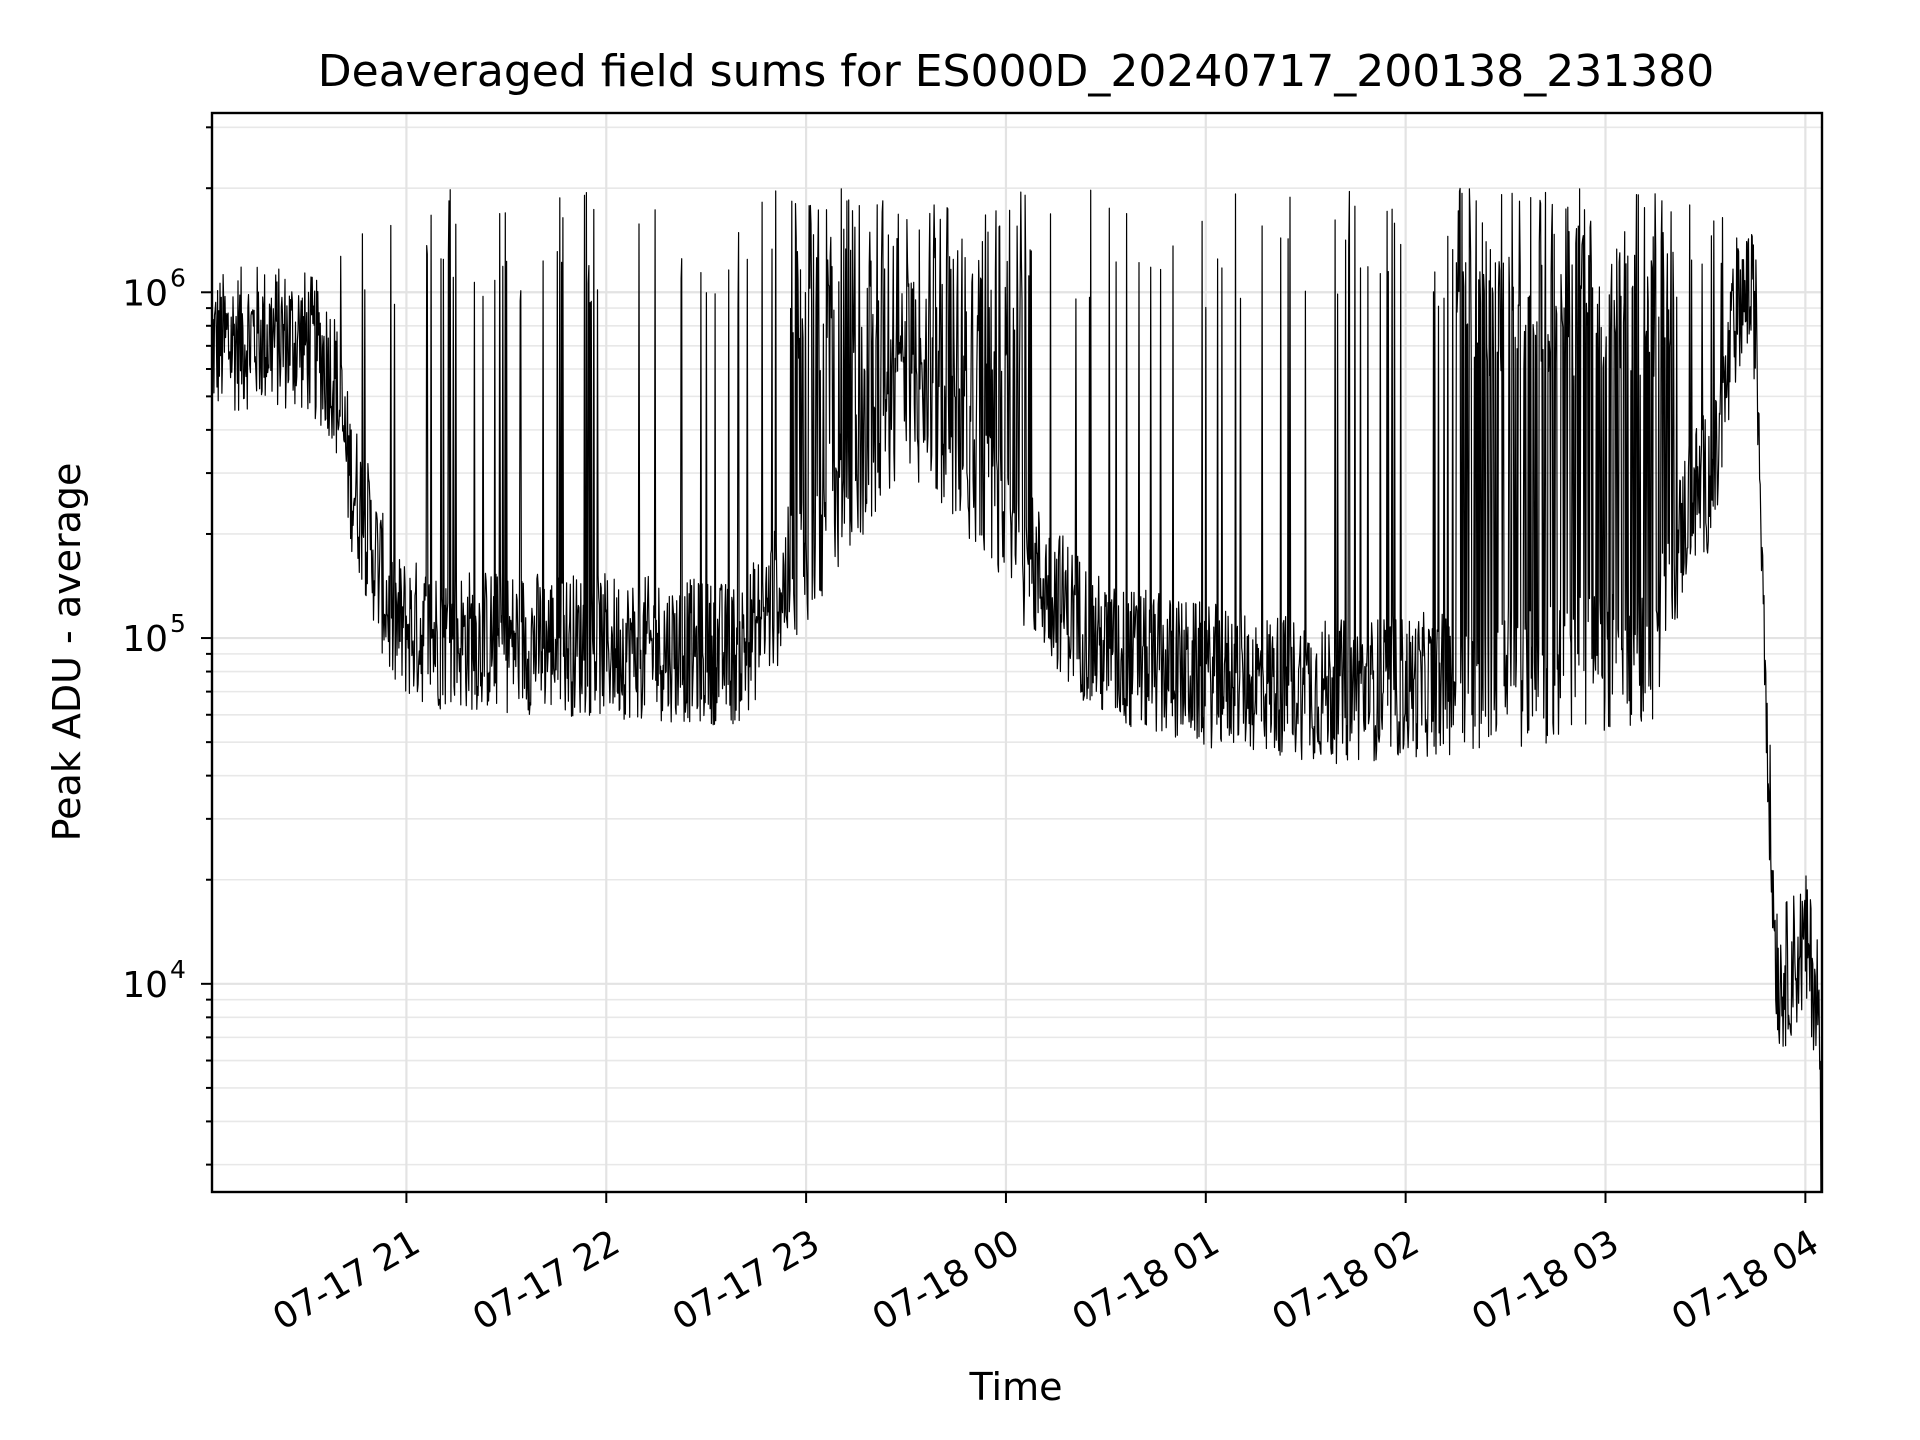 This screenshot has width=1920, height=1440. Describe the element at coordinates (1016, 1387) in the screenshot. I see `x-axis-label: Time` at that location.